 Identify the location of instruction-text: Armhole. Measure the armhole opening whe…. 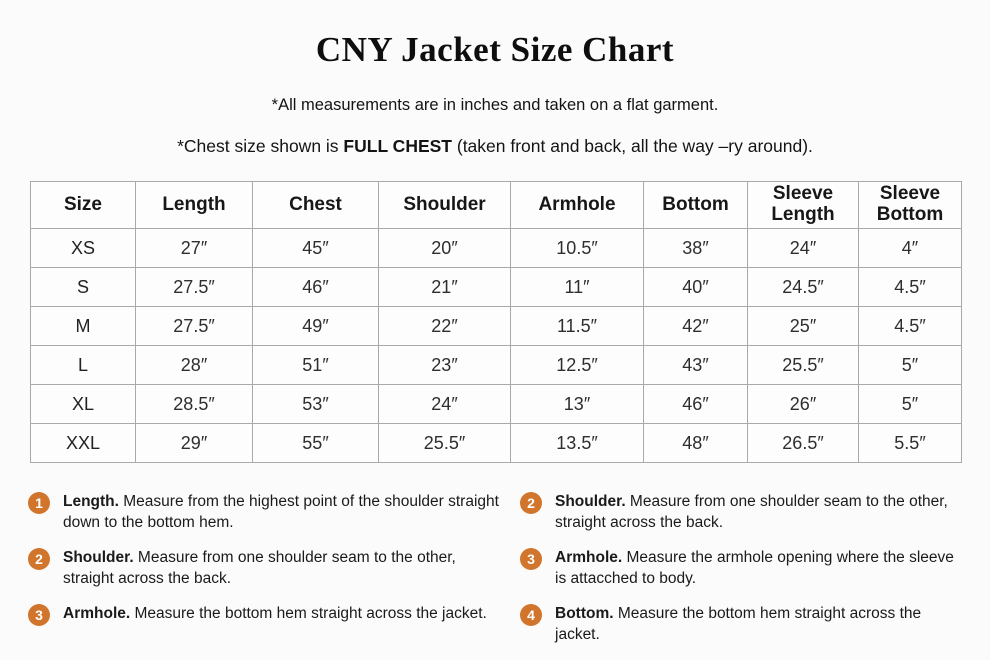
(758, 568).